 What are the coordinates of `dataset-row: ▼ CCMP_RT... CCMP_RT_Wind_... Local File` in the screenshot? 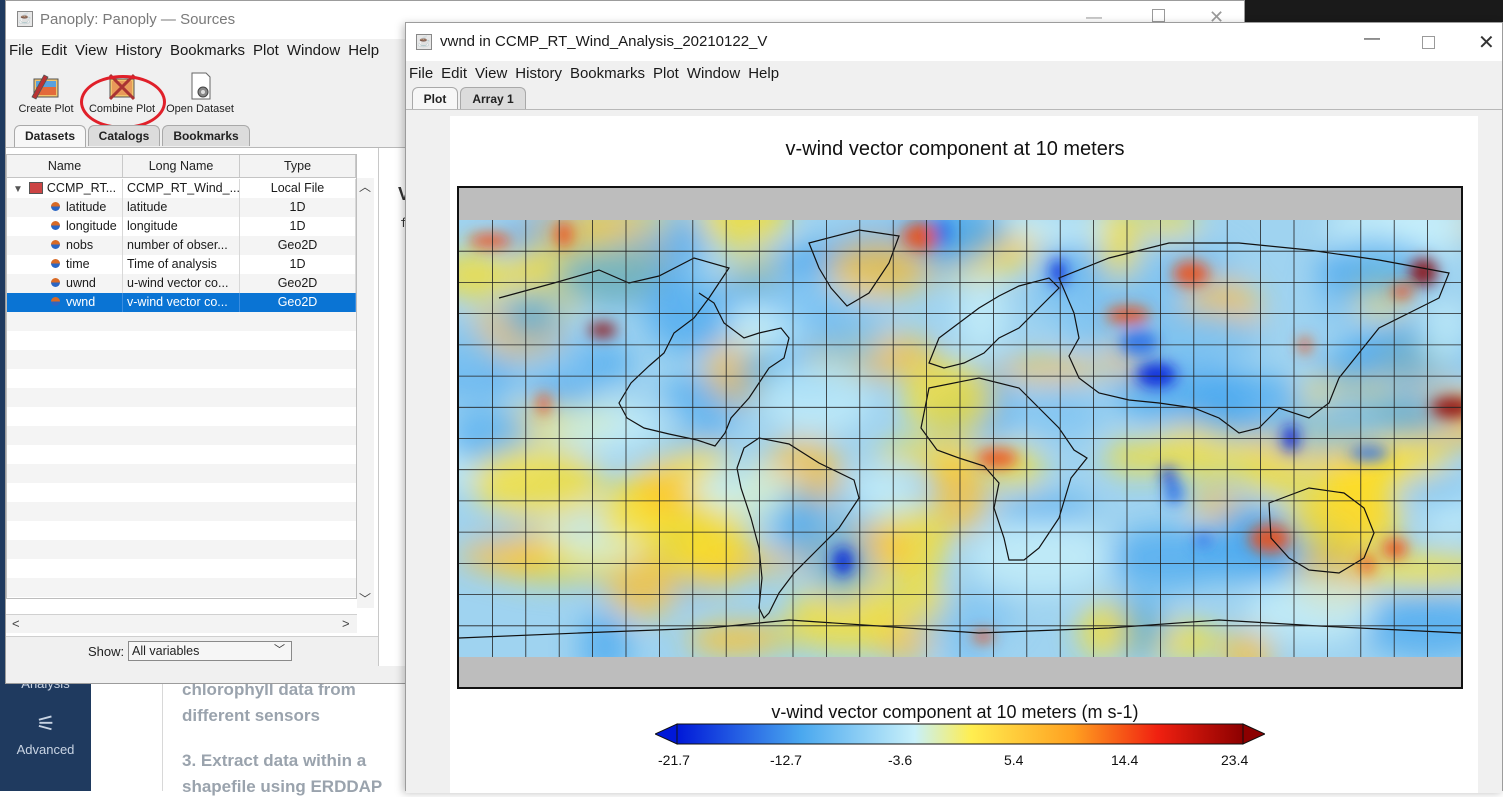 It's located at (181, 188).